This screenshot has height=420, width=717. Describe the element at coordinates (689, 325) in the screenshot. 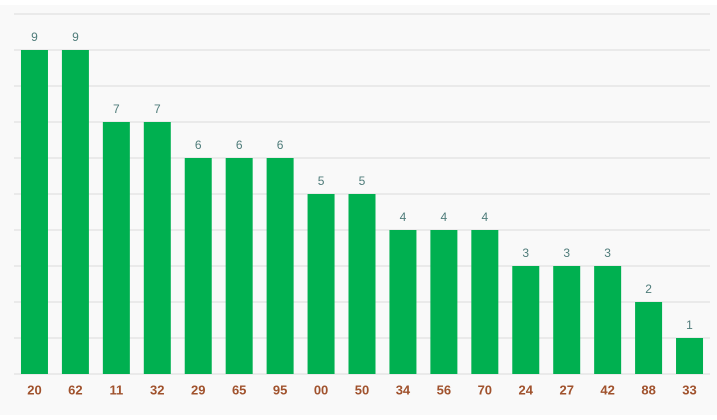

I see `value-label: 1` at that location.